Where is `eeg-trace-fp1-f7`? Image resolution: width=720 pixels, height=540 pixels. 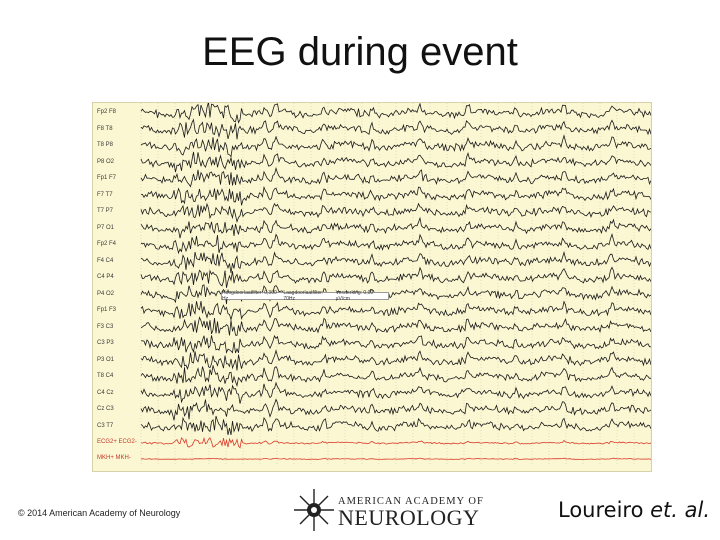
eeg-trace-fp1-f7 is located at coordinates (395, 177).